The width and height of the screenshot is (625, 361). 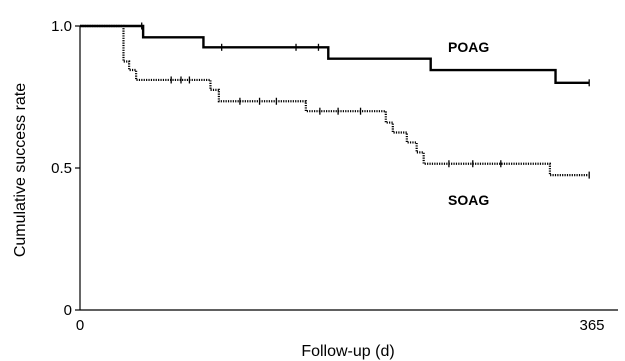 What do you see at coordinates (468, 47) in the screenshot?
I see `series-label-poag: POAG` at bounding box center [468, 47].